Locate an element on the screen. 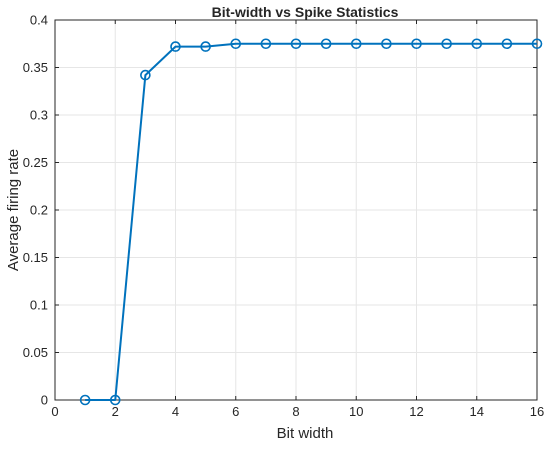 The height and width of the screenshot is (449, 550). y-tick-label: 0.2 is located at coordinates (39, 210).